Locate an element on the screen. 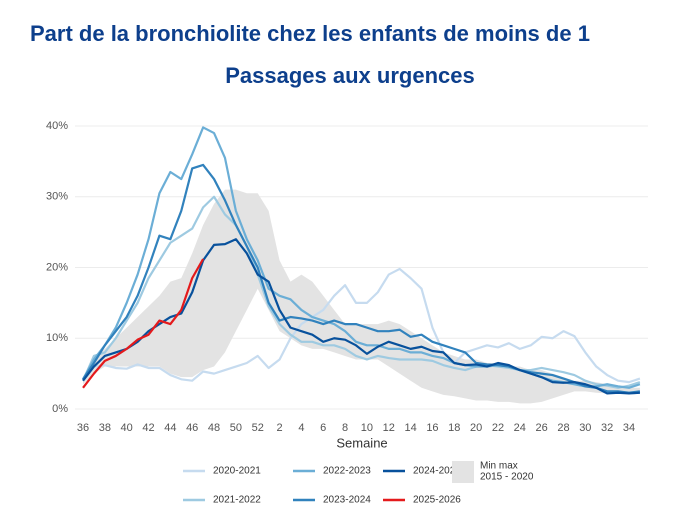 The image size is (688, 517). x-tick-label: 16 is located at coordinates (432, 428).